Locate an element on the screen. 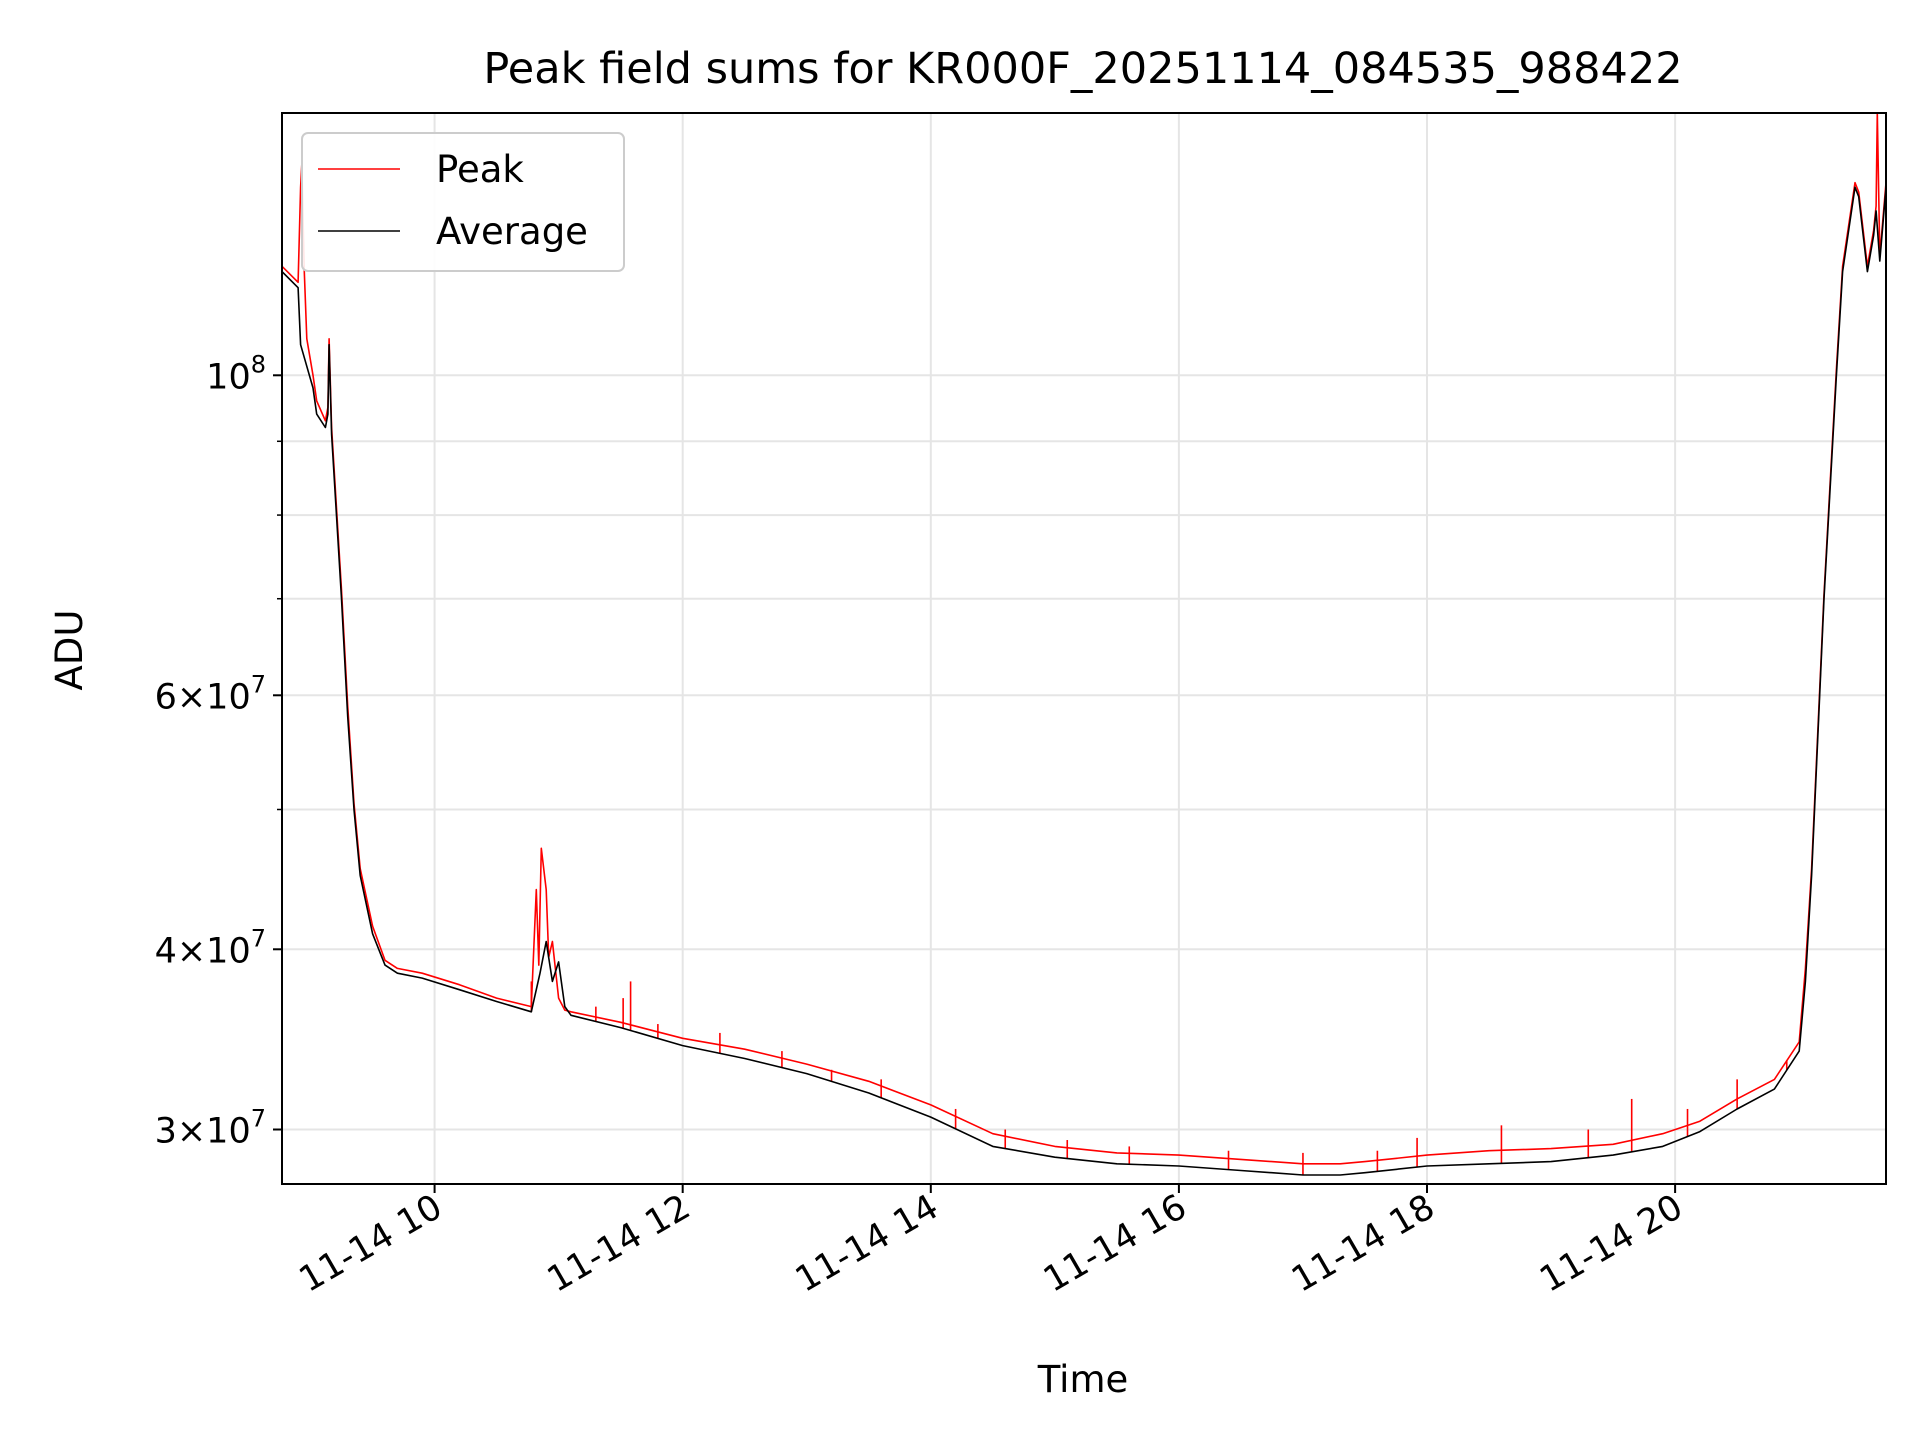 The height and width of the screenshot is (1440, 1920). legend: Peak Average is located at coordinates (463, 202).